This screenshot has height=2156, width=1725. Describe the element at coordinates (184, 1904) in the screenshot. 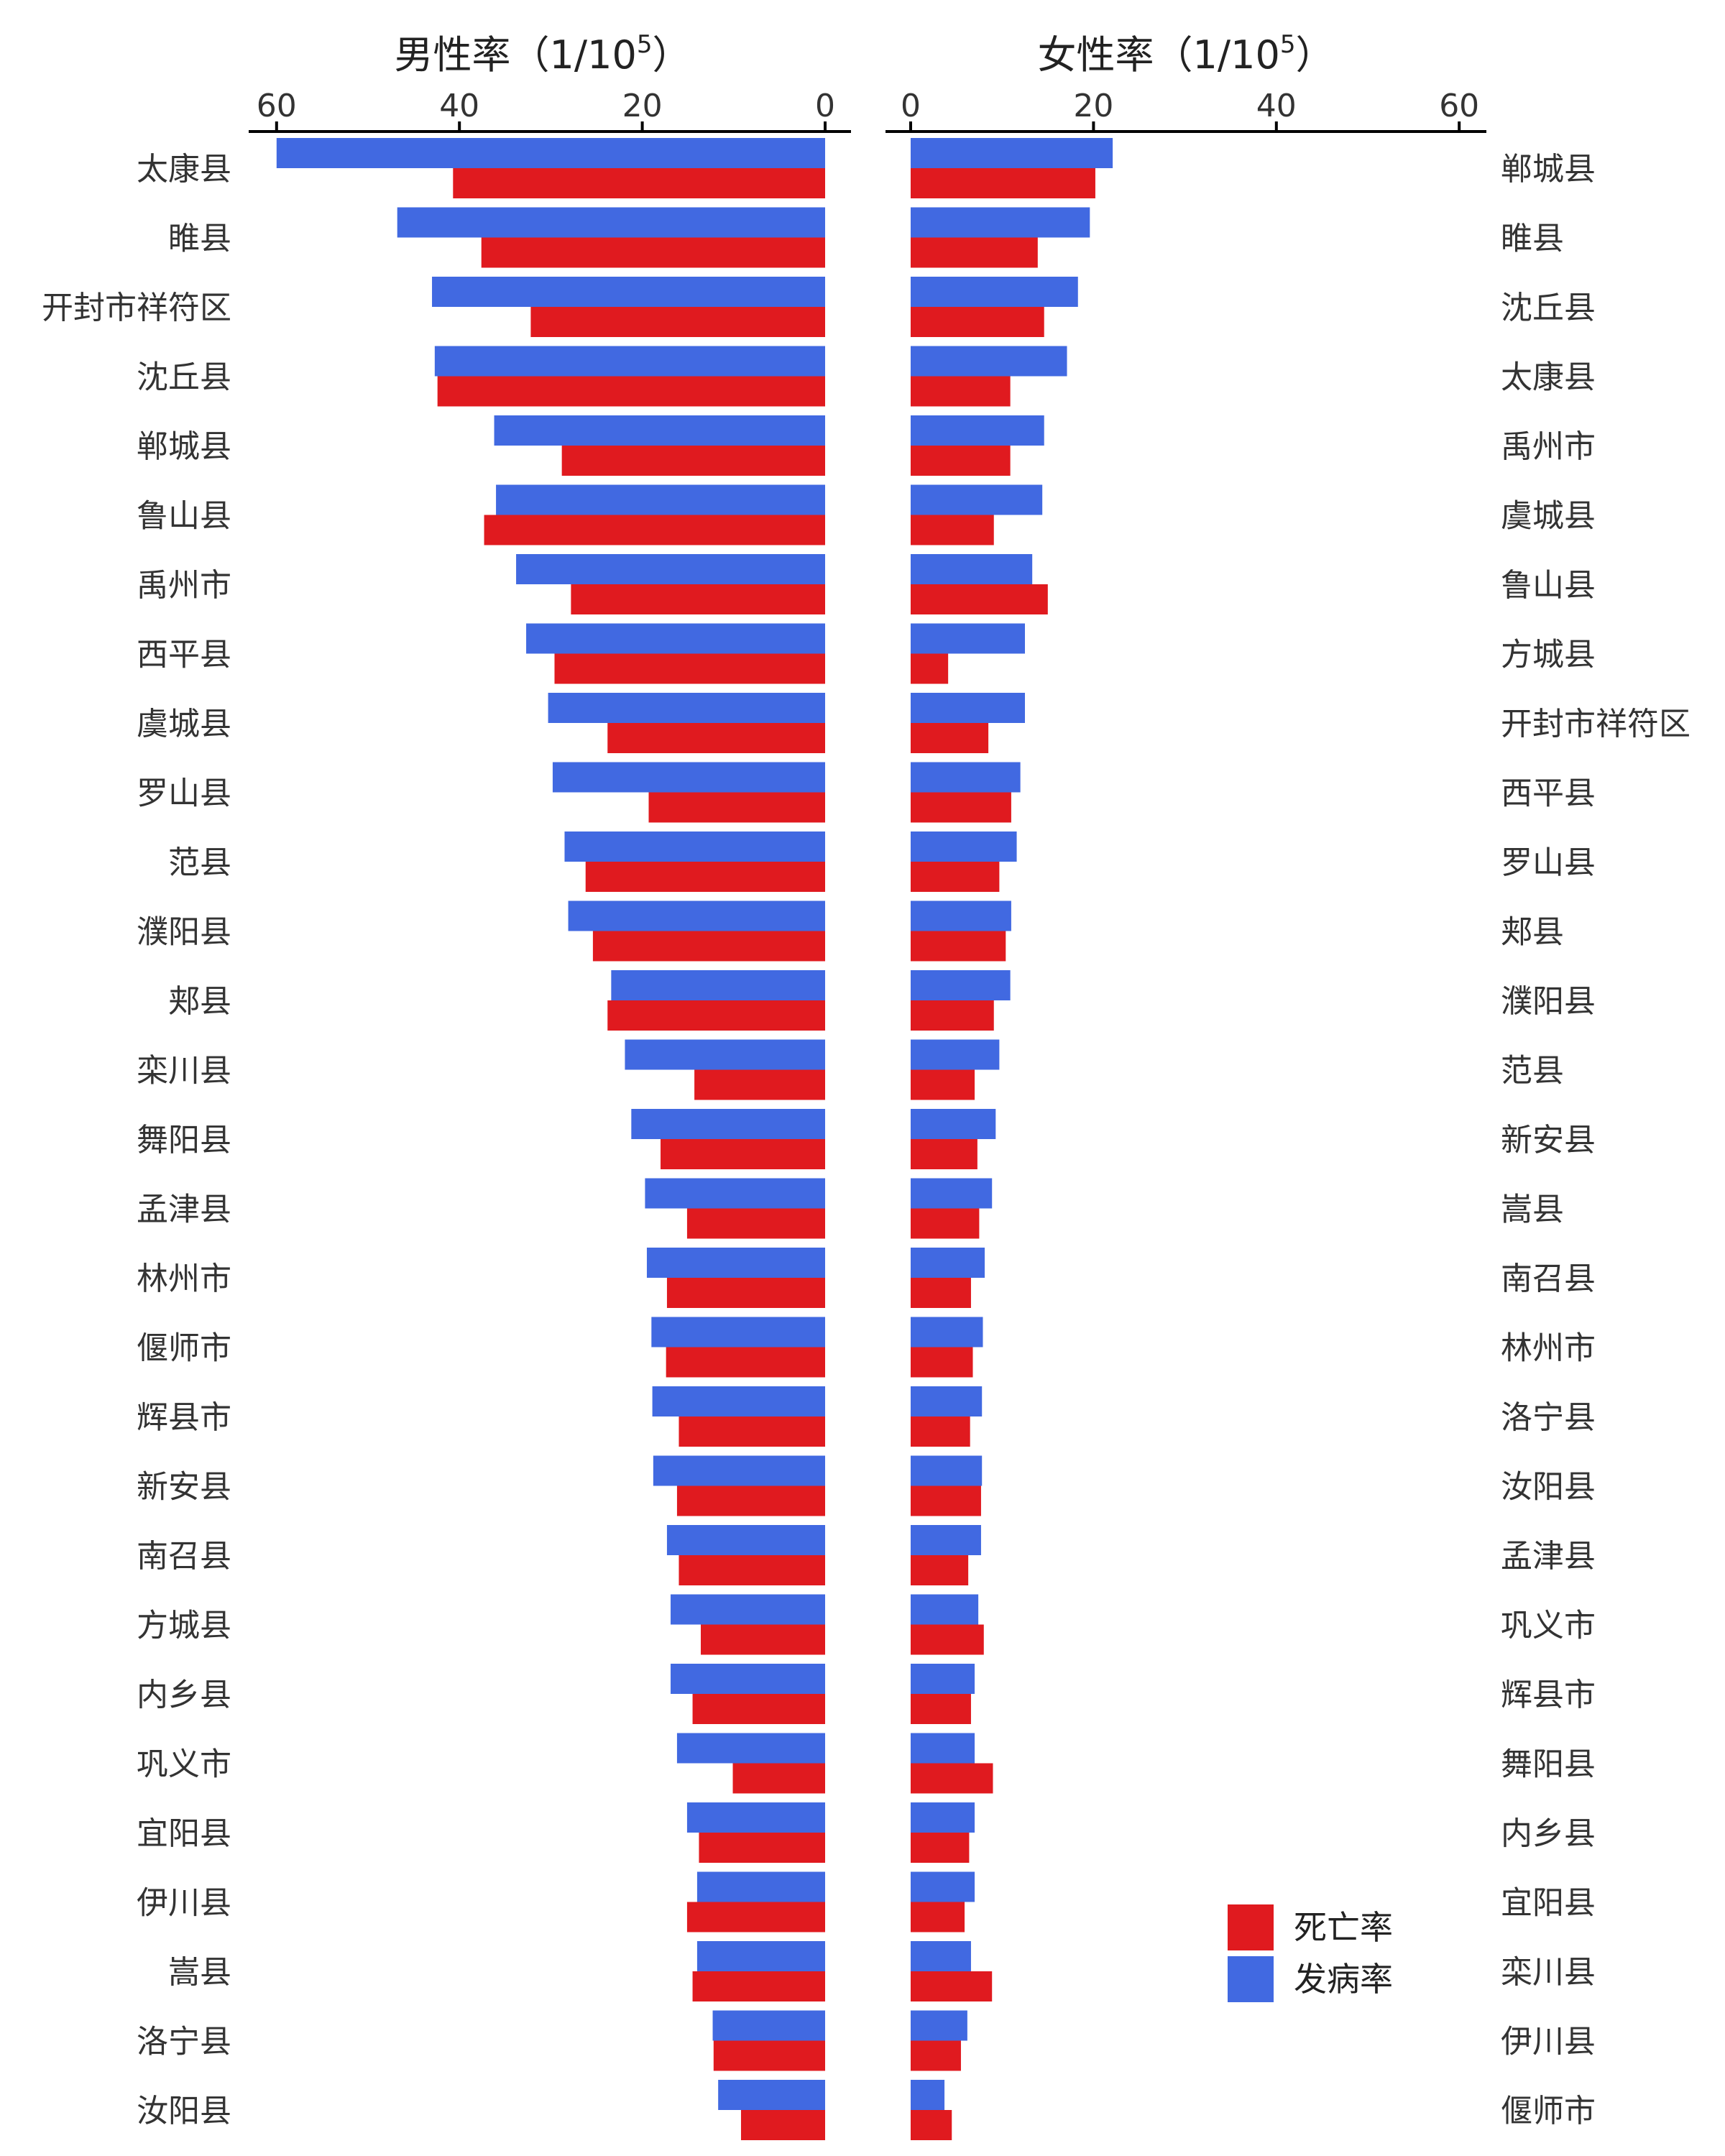

I see `category-label: 伊川县` at that location.